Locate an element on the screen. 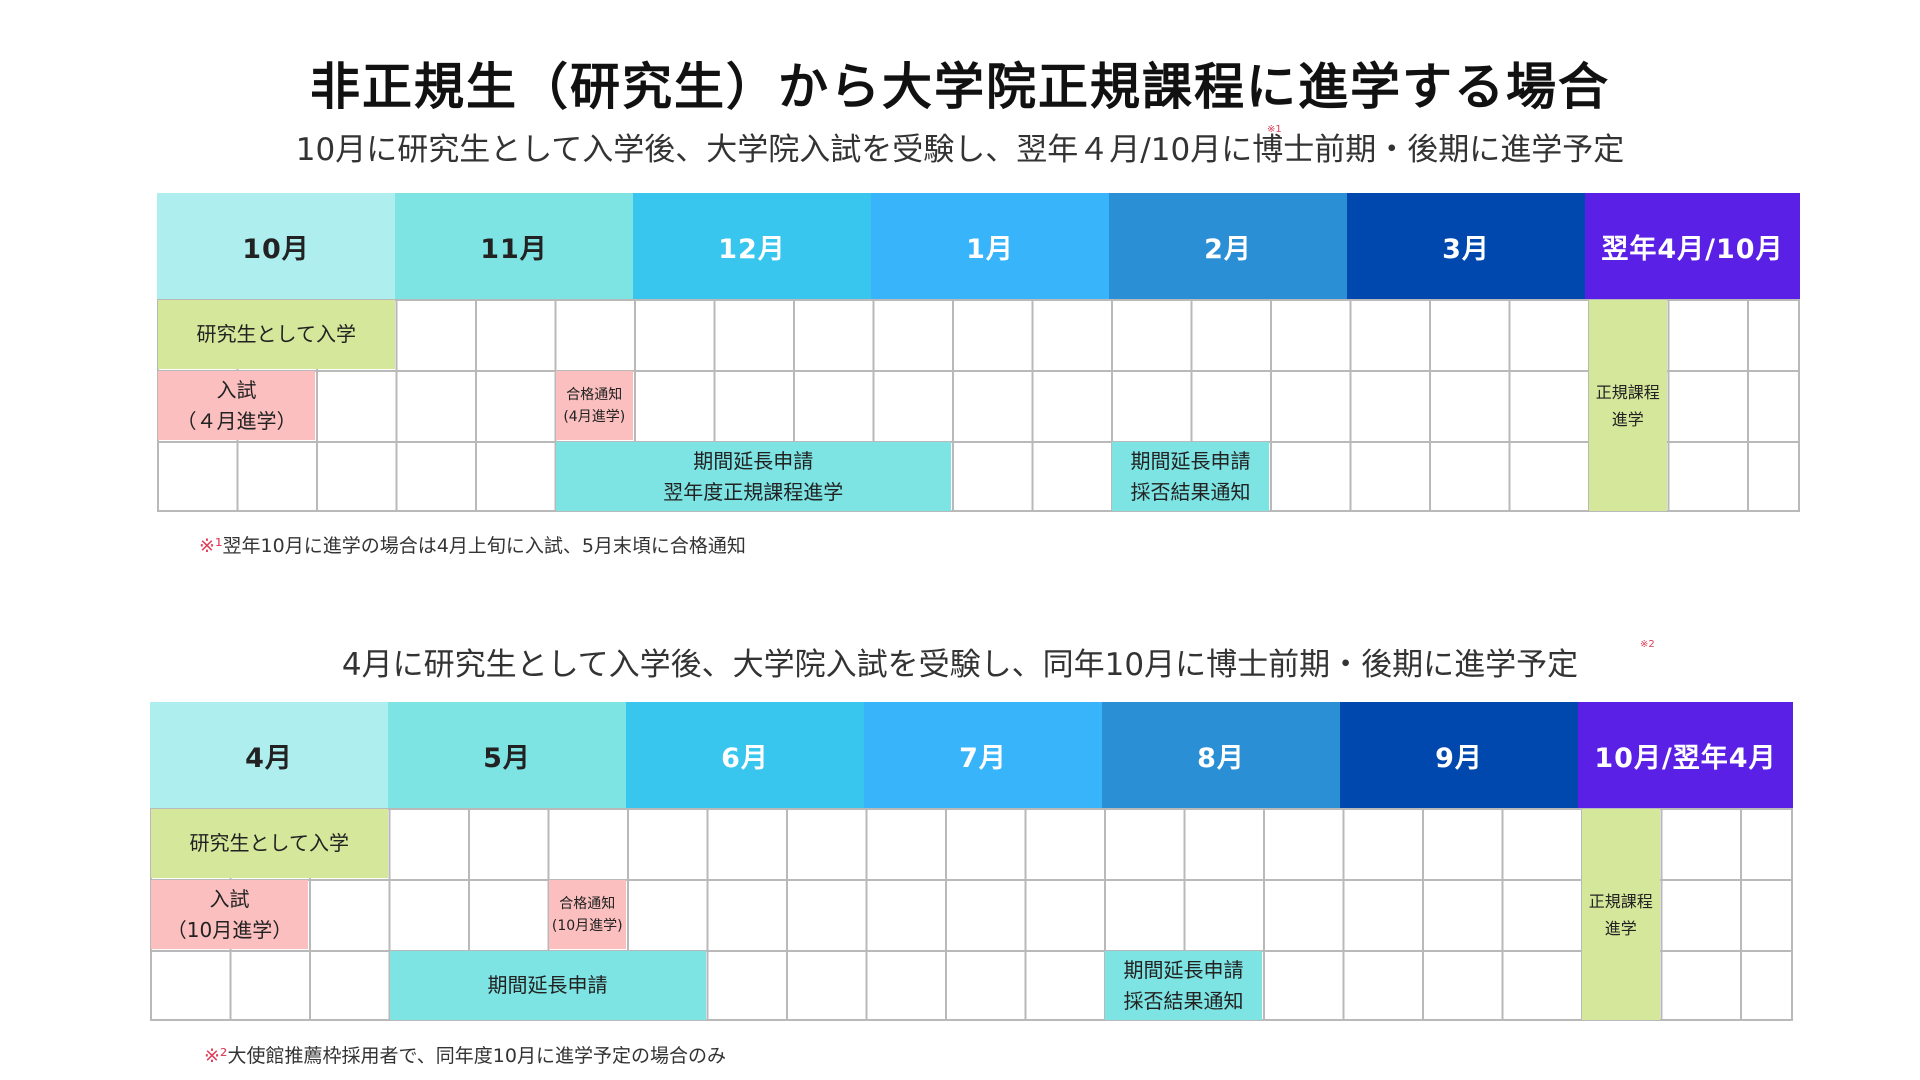 Image resolution: width=1920 pixels, height=1080 pixels. month-header: 8月 is located at coordinates (1221, 755).